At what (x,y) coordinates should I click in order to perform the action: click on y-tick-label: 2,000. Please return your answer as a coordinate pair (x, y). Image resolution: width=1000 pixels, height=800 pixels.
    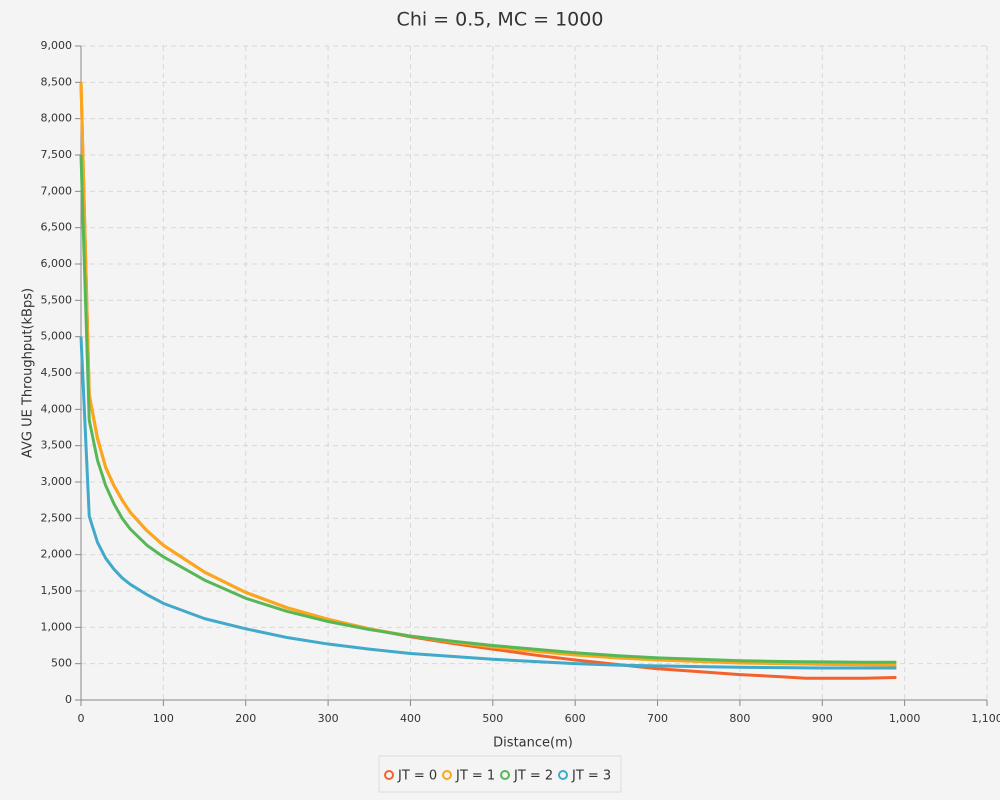
    Looking at the image, I should click on (57, 554).